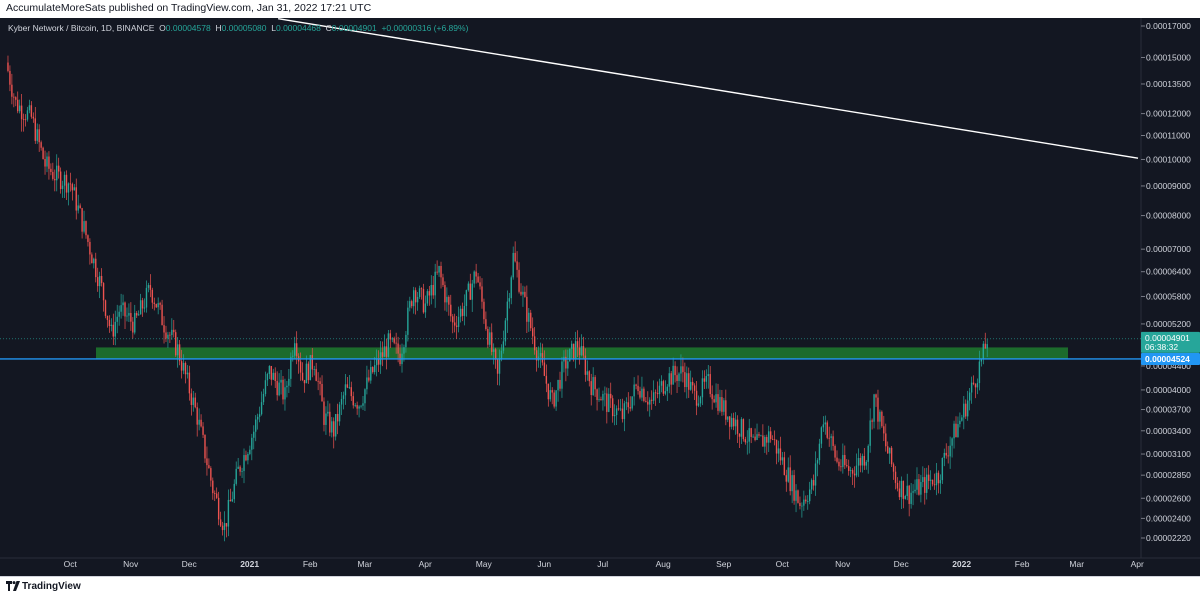 The image size is (1200, 596). What do you see at coordinates (13, 586) in the screenshot?
I see `tradingview-logo-icon` at bounding box center [13, 586].